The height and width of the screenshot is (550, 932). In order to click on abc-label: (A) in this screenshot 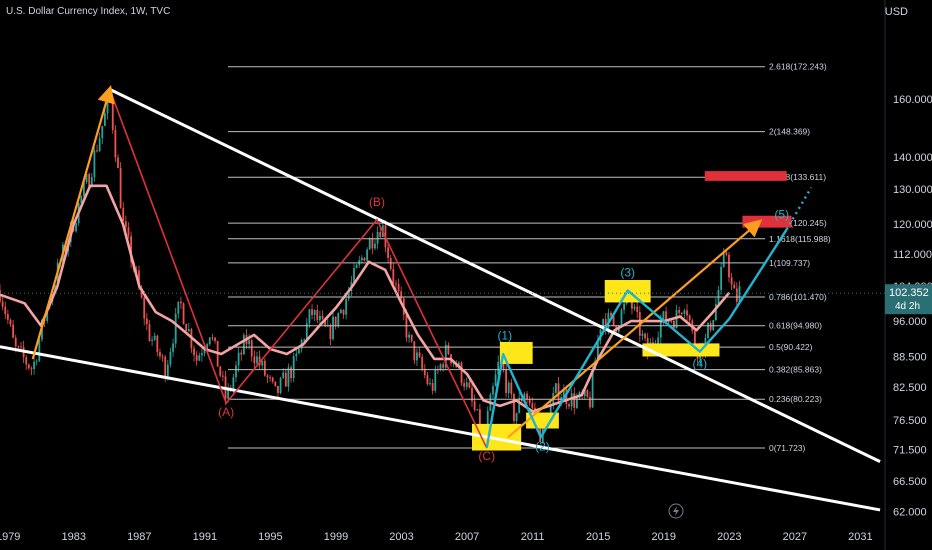, I will do `click(226, 412)`.